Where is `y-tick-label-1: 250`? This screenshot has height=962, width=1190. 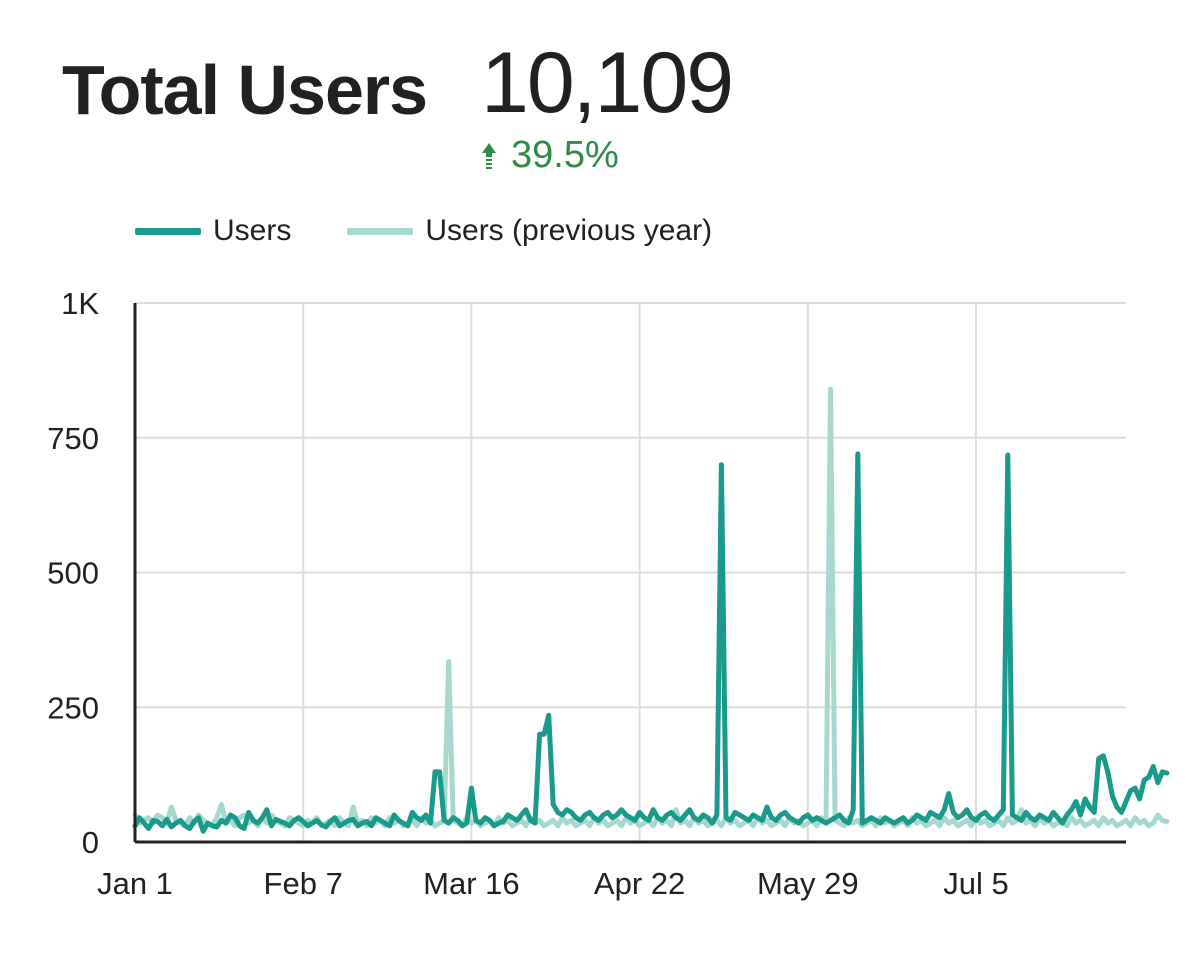
y-tick-label-1: 250 is located at coordinates (73, 707).